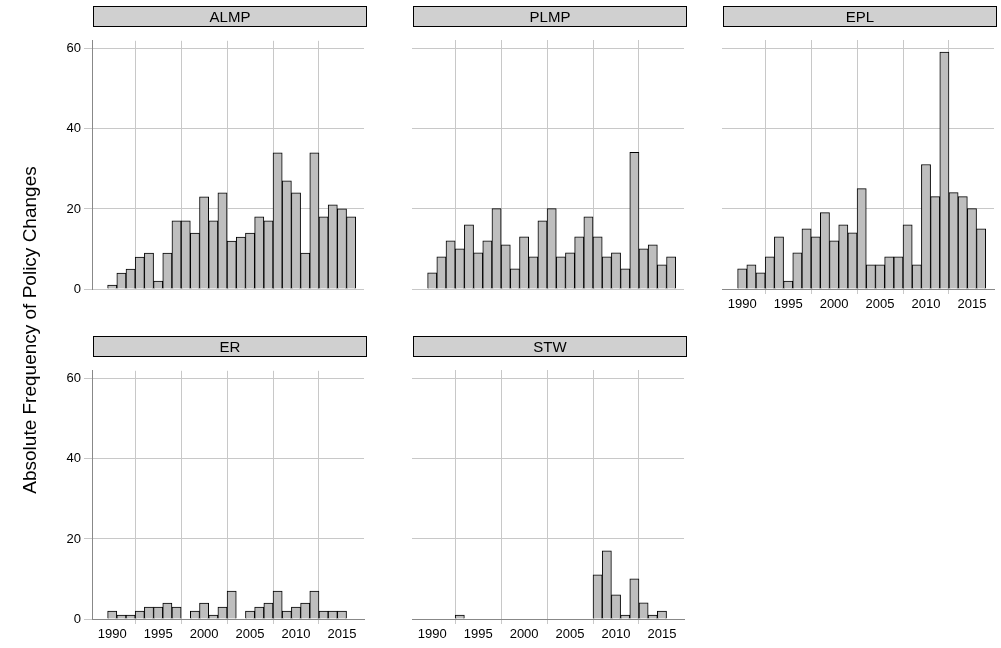 The width and height of the screenshot is (1001, 648). What do you see at coordinates (30, 330) in the screenshot?
I see `y-axis-title: Absolute Frequency of Policy Changes` at bounding box center [30, 330].